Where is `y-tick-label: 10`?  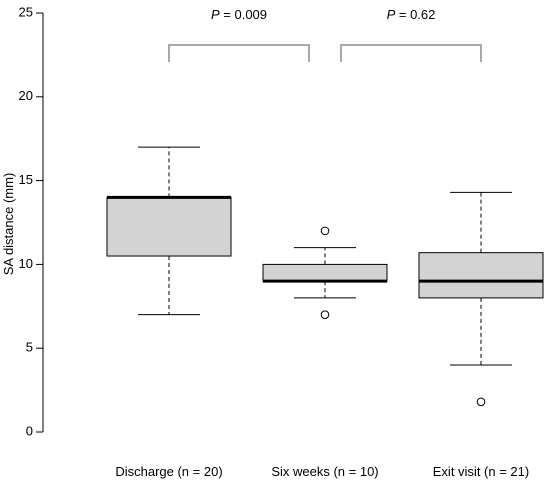
y-tick-label: 10 is located at coordinates (26, 263).